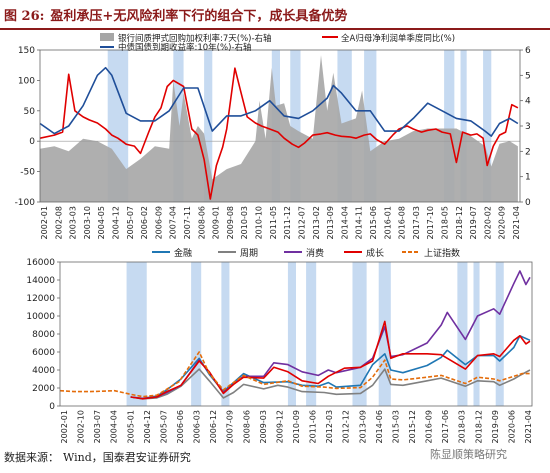 This screenshot has height=473, width=550. What do you see at coordinates (375, 253) in the screenshot?
I see `legend-label: 成长` at bounding box center [375, 253].